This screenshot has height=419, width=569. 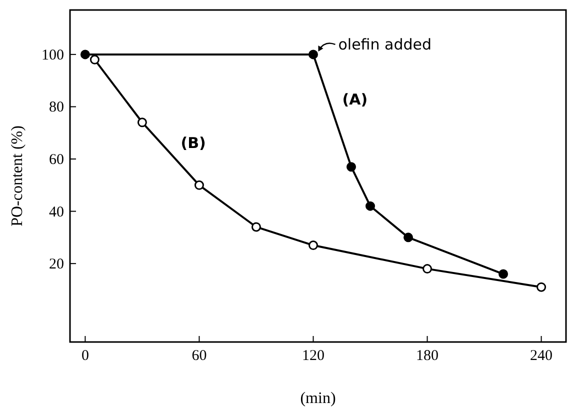 What do you see at coordinates (318, 398) in the screenshot?
I see `x-axis-title: (min)` at bounding box center [318, 398].